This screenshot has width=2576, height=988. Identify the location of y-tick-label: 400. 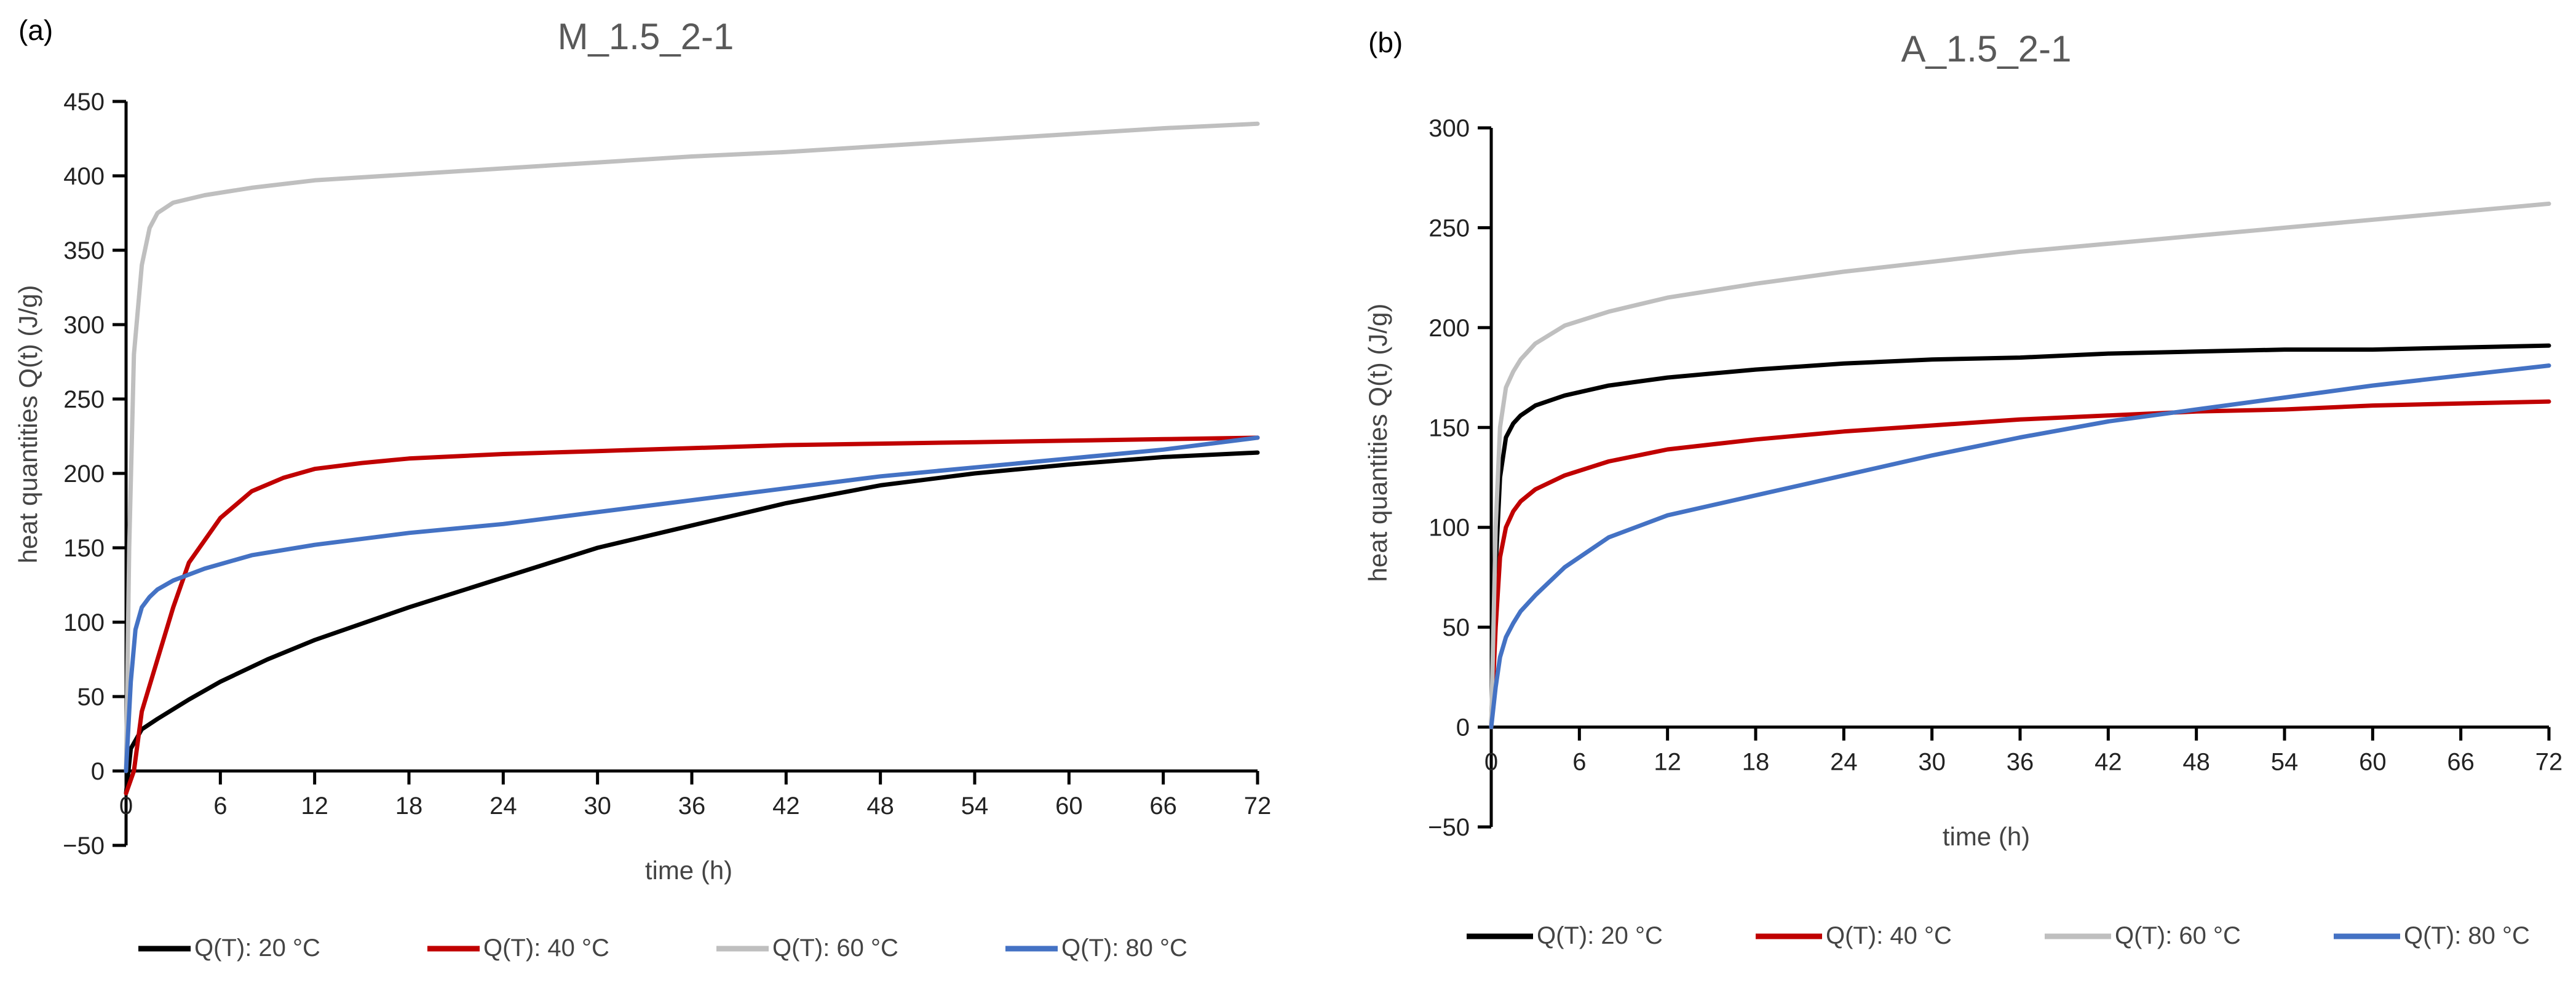
(84, 176).